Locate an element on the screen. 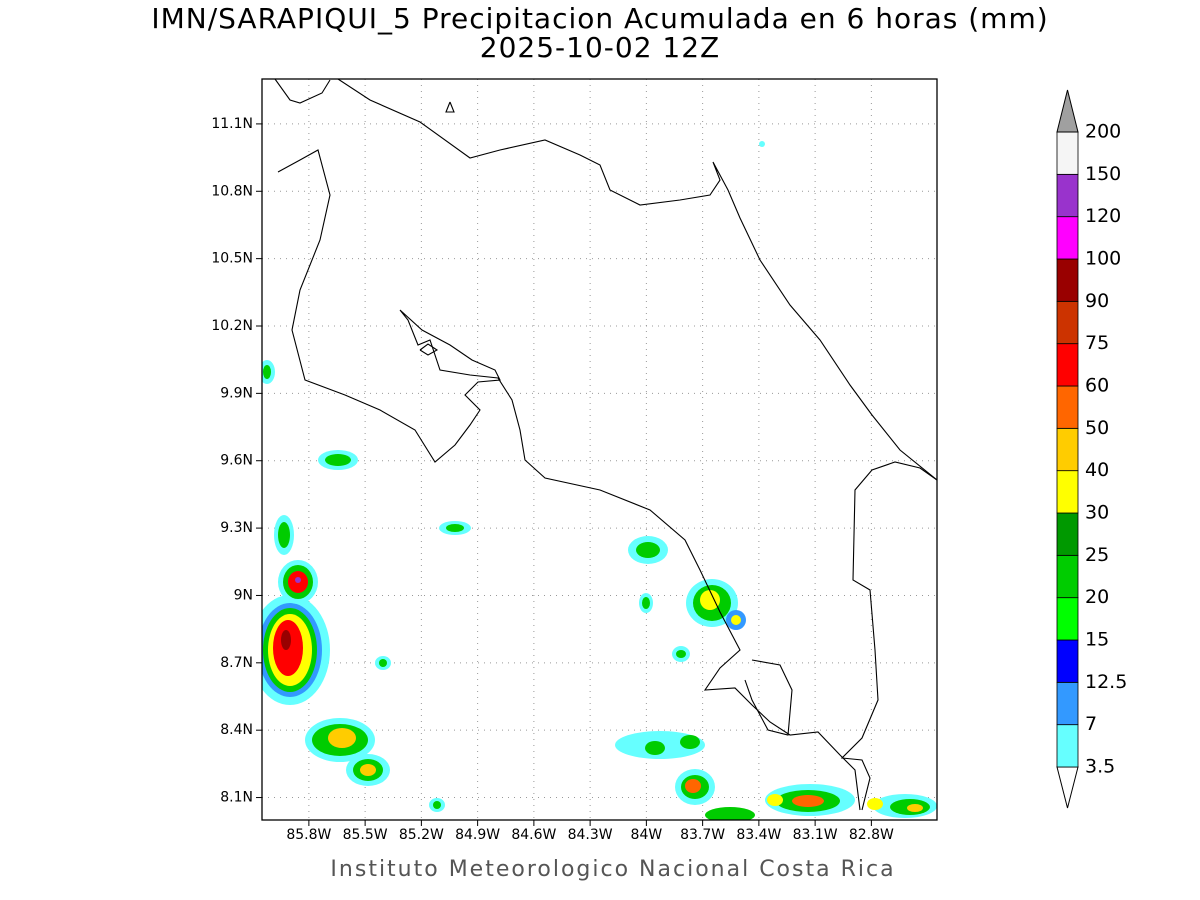  x-tick-label: 82.8W is located at coordinates (871, 835).